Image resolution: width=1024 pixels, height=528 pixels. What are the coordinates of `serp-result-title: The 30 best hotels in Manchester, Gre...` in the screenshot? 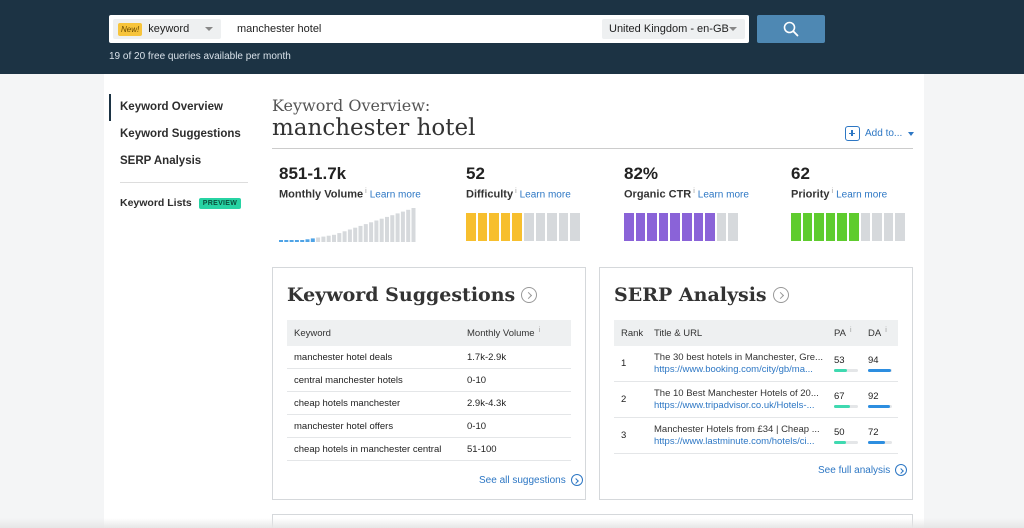 It's located at (738, 357).